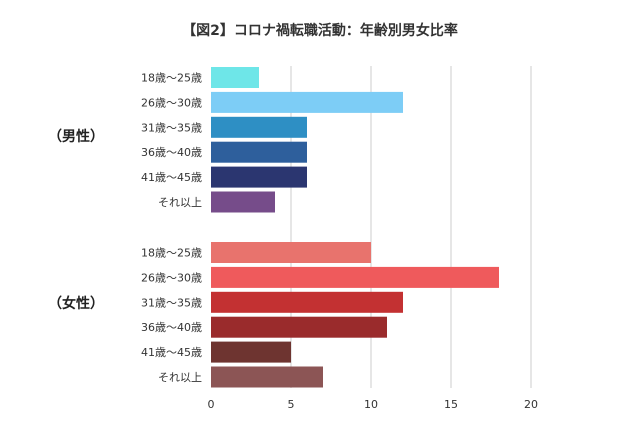 Image resolution: width=640 pixels, height=427 pixels. I want to click on group-label-female: （女性）, so click(76, 304).